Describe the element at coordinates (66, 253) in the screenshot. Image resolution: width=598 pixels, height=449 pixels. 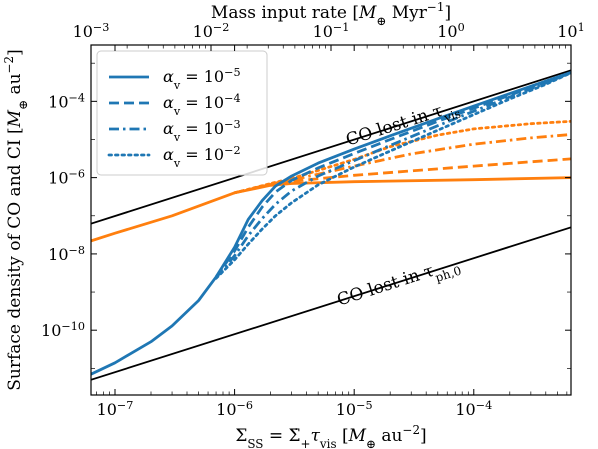
I see `y-tick-label: 10⁻⁸` at that location.